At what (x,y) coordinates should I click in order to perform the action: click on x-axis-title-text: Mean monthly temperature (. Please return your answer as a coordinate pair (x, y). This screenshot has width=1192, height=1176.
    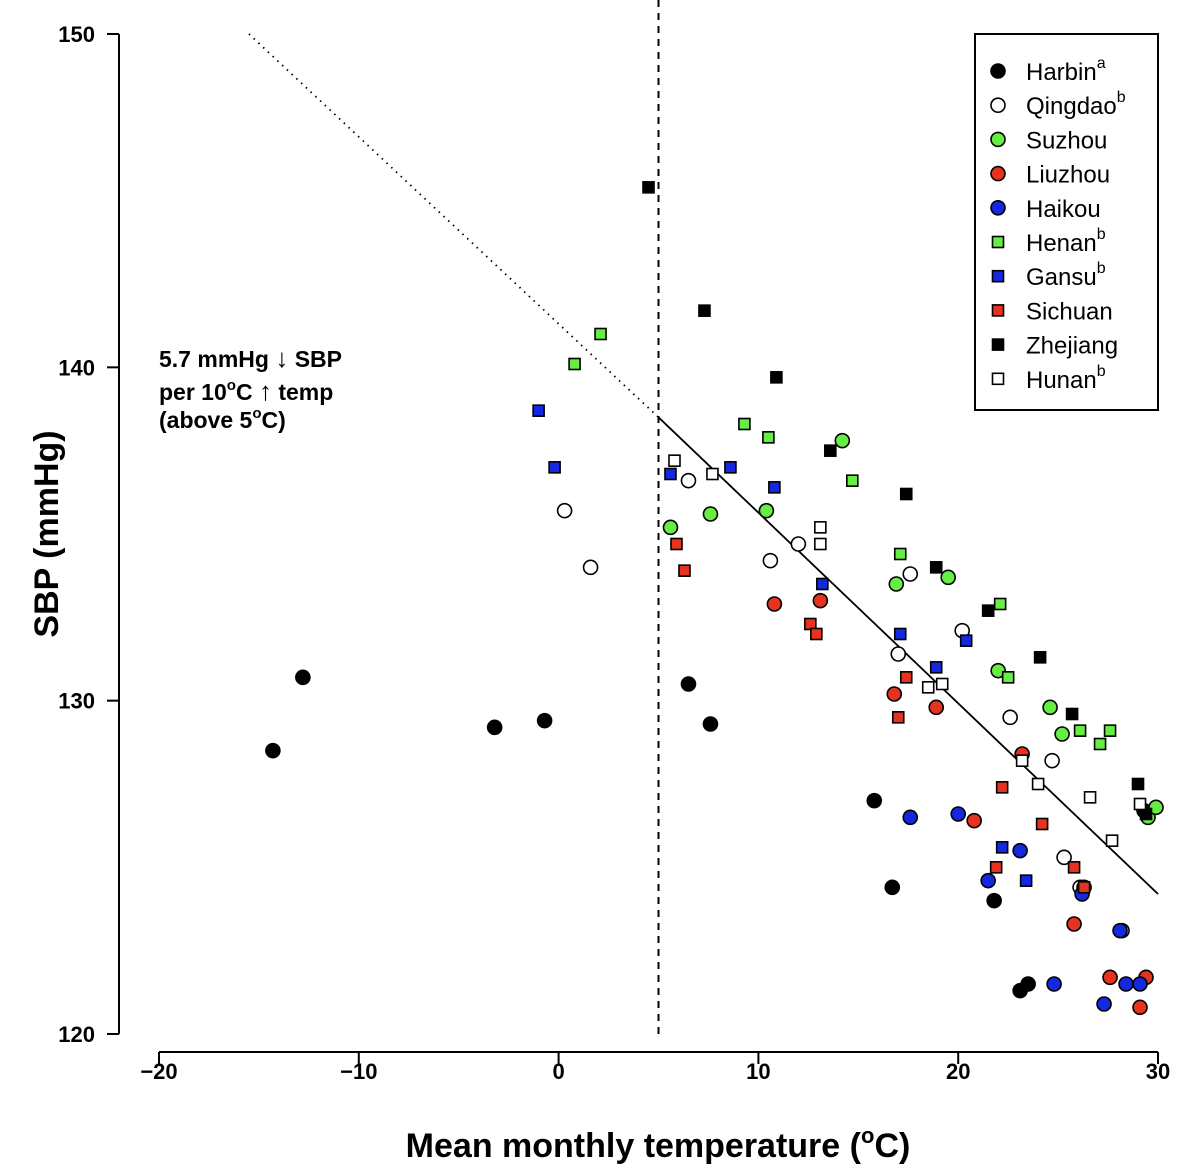
    Looking at the image, I should click on (634, 1146).